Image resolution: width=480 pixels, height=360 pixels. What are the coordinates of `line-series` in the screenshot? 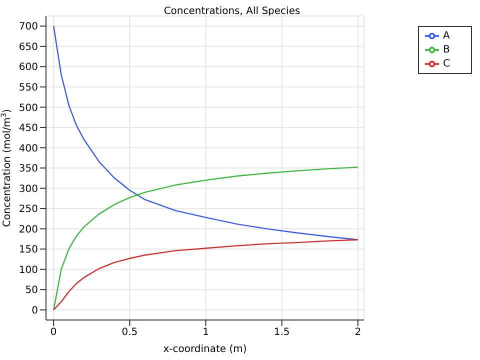 It's located at (206, 274).